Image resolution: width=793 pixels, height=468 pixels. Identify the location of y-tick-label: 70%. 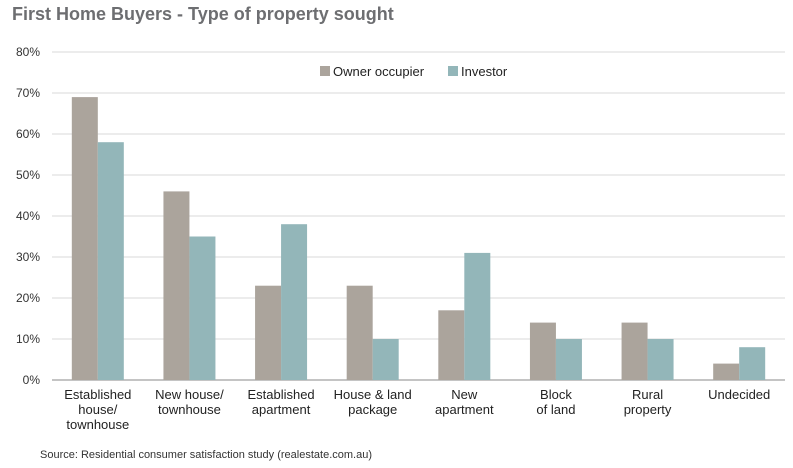
(28, 93).